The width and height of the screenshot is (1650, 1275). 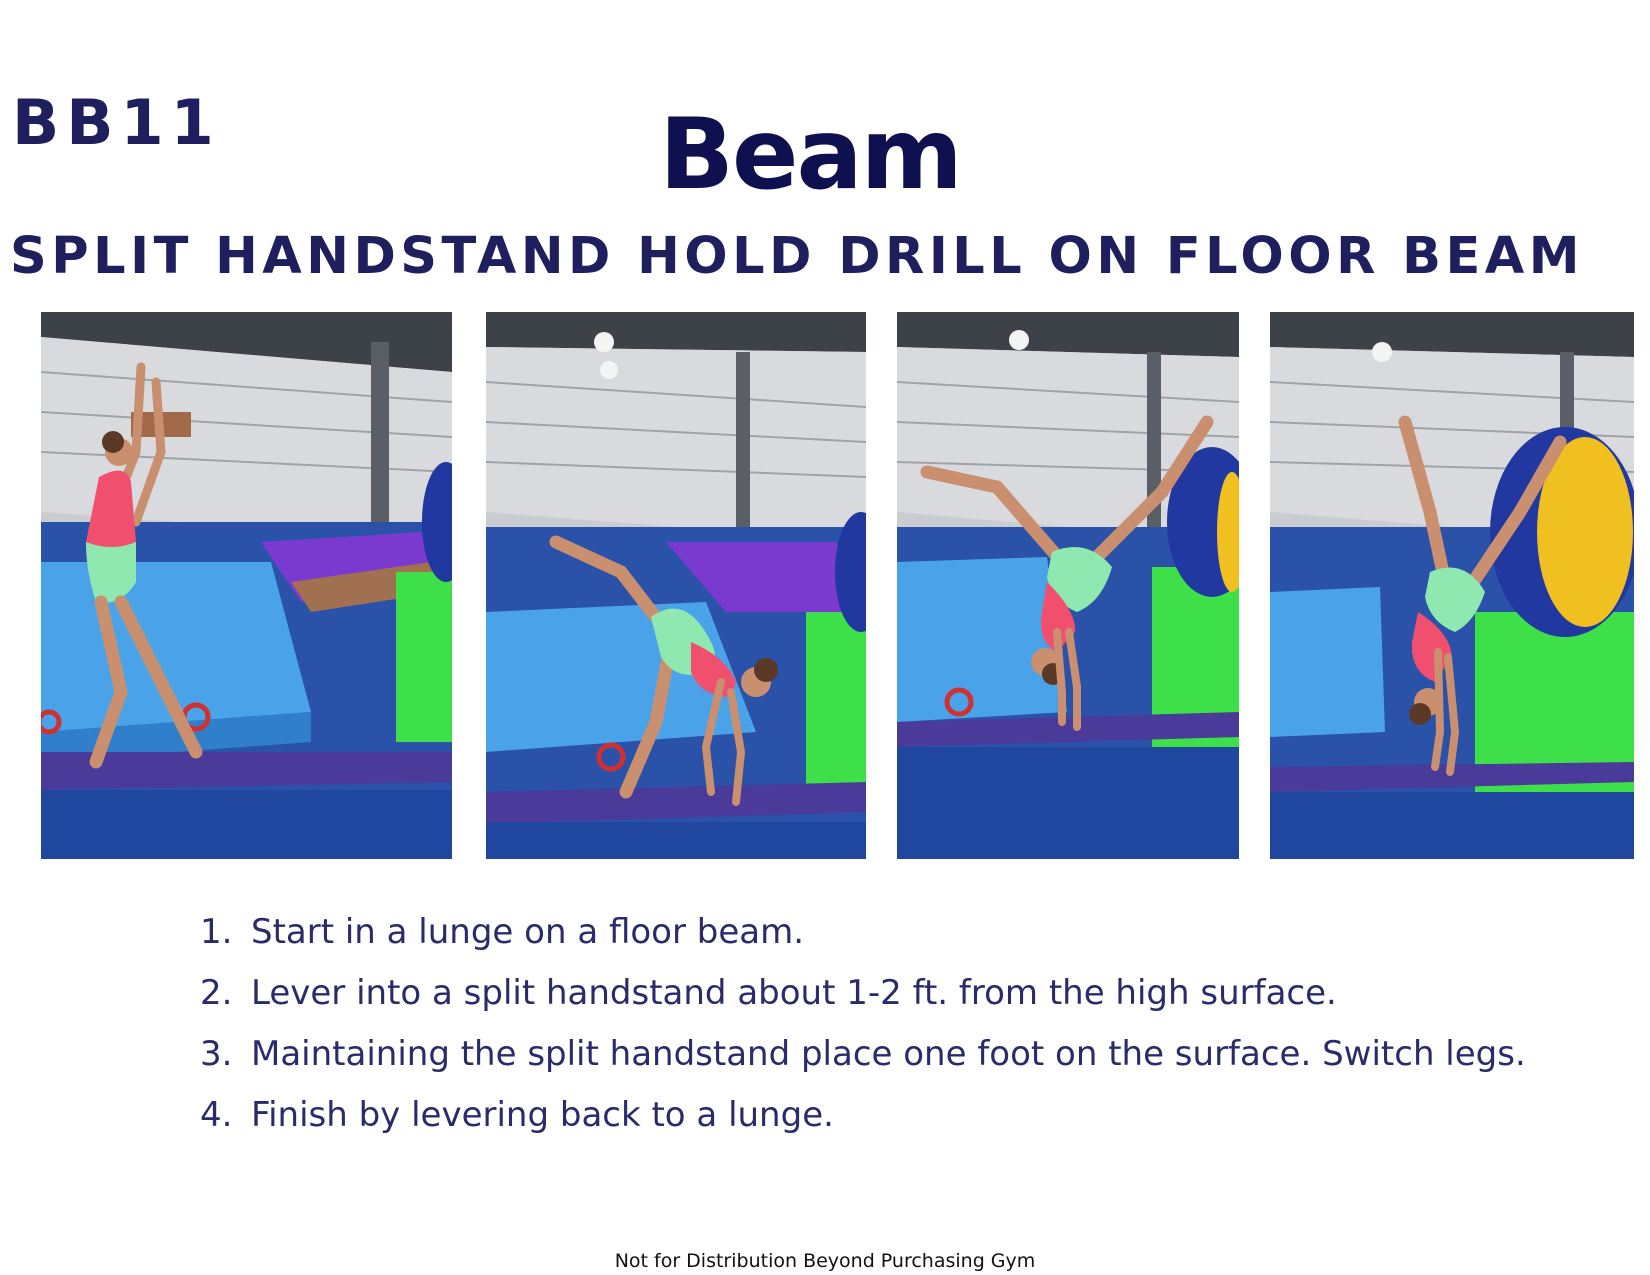 What do you see at coordinates (1452, 585) in the screenshot?
I see `photo-step-4-foot-on-surface` at bounding box center [1452, 585].